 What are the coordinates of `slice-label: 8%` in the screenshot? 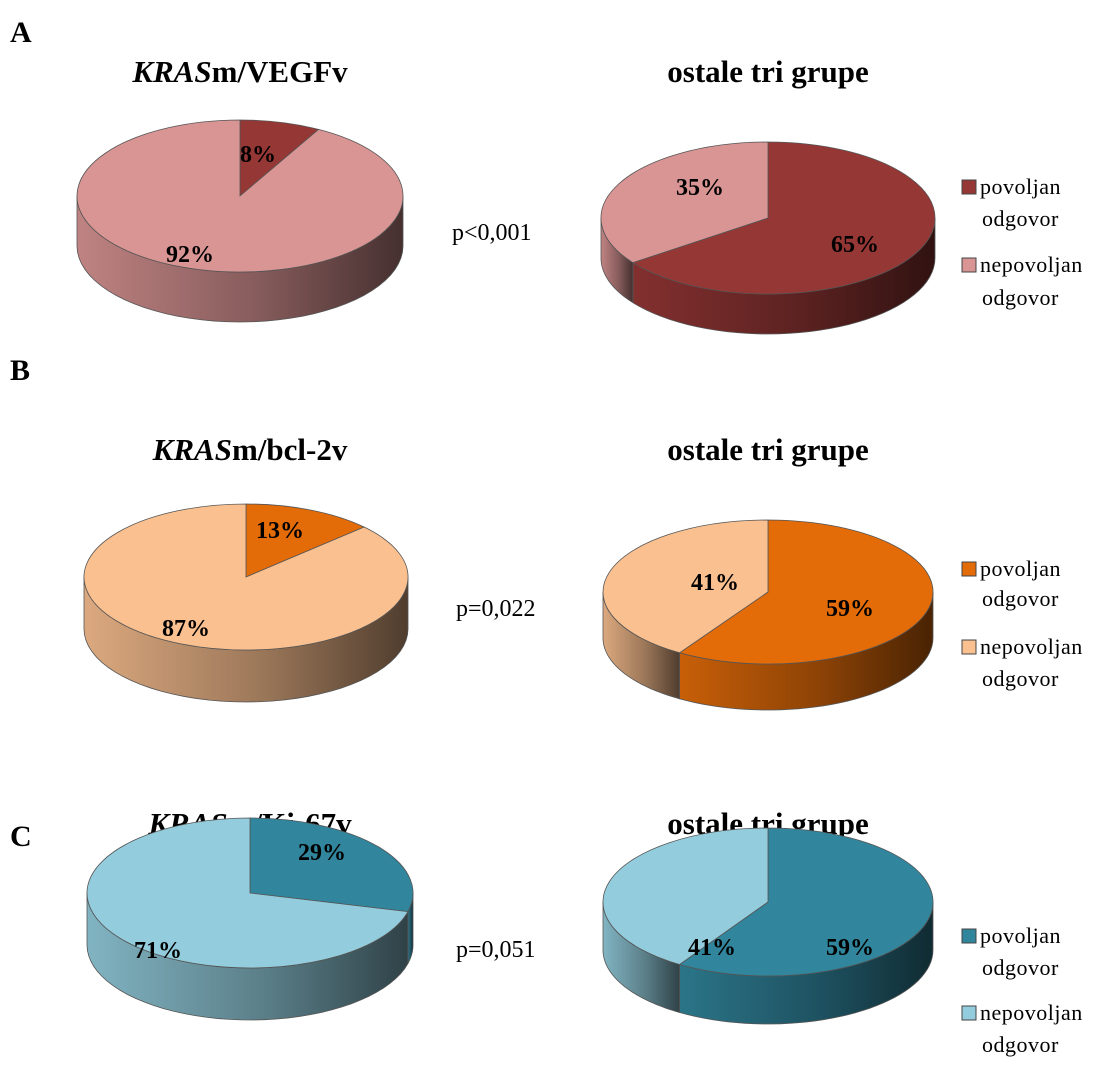 It's located at (258, 155).